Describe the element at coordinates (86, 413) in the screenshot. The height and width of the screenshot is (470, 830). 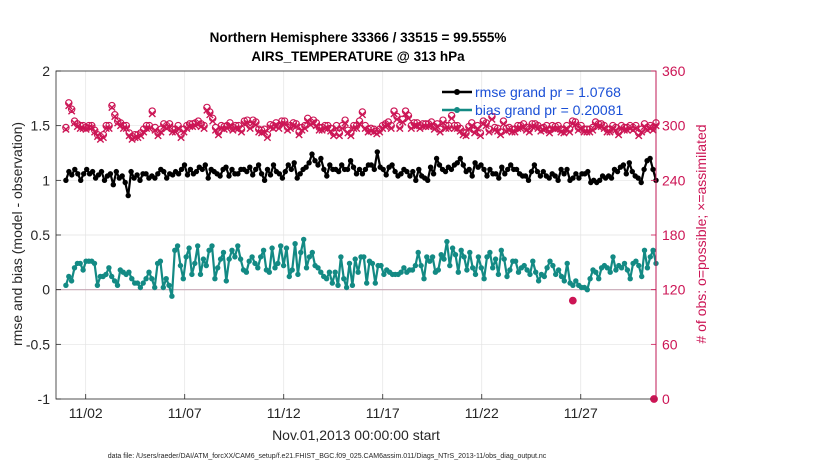
I see `x-tick-label: 11/02` at that location.